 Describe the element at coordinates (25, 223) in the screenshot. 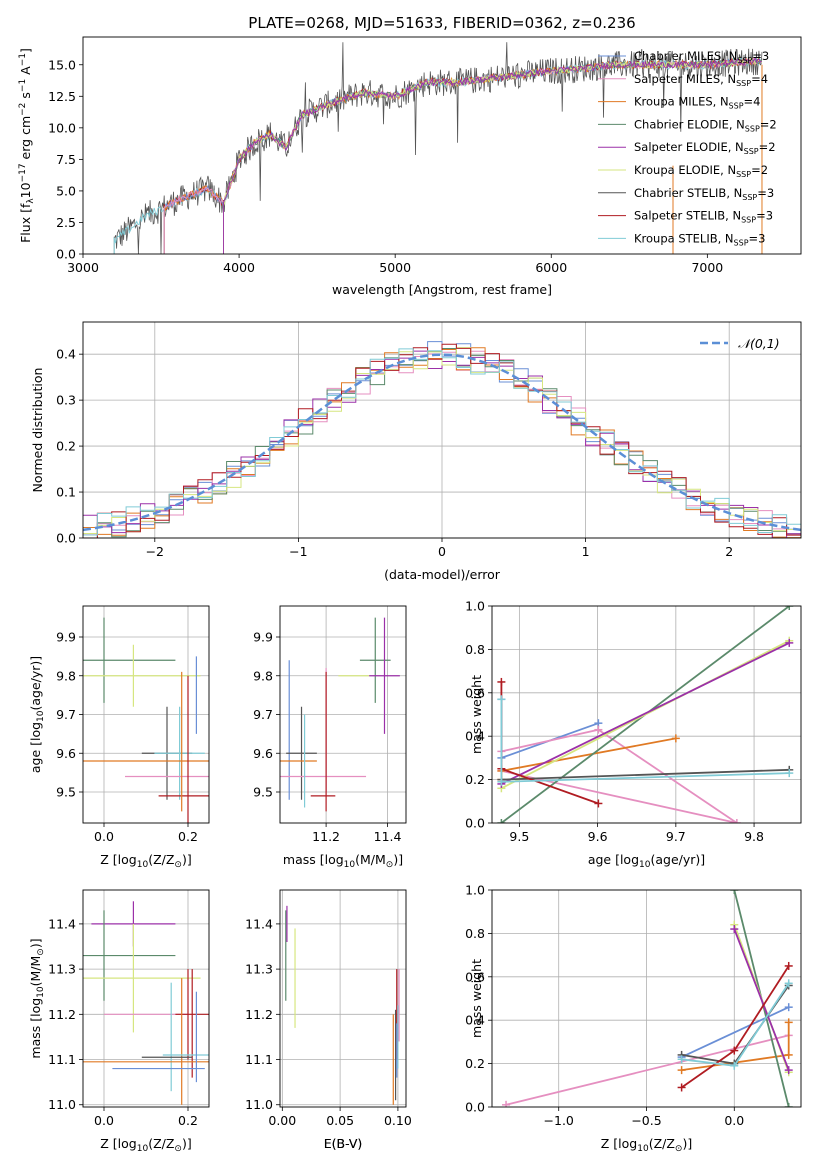

I see `y-label-part: Flux [f` at that location.